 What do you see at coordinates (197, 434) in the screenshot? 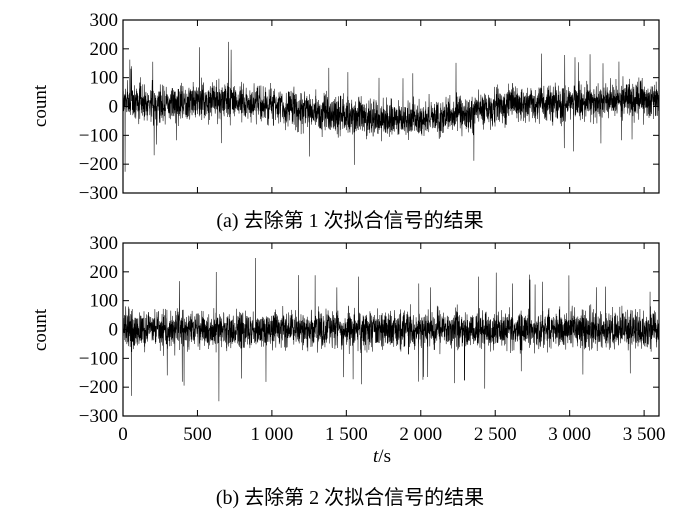
I see `x-tick-label: 500` at bounding box center [197, 434].